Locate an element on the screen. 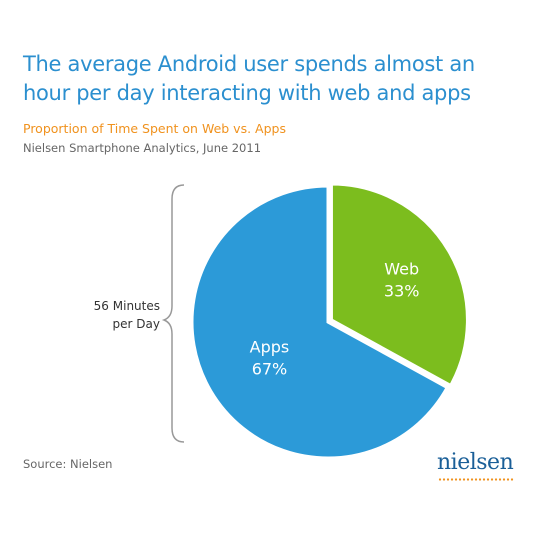 This screenshot has height=537, width=537. slice-label-apps: Apps is located at coordinates (270, 347).